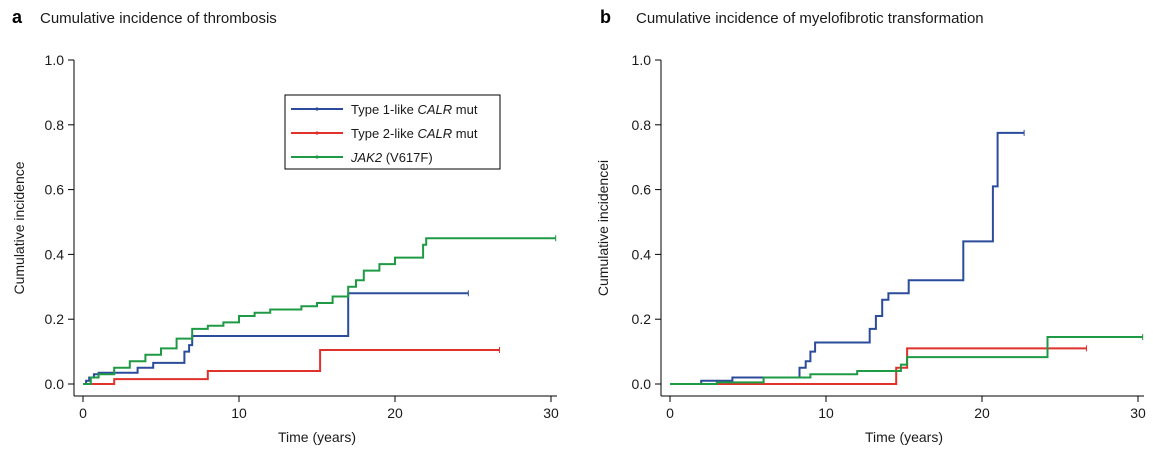  Describe the element at coordinates (603, 228) in the screenshot. I see `y-axis-label: Cumulative incidencei` at that location.